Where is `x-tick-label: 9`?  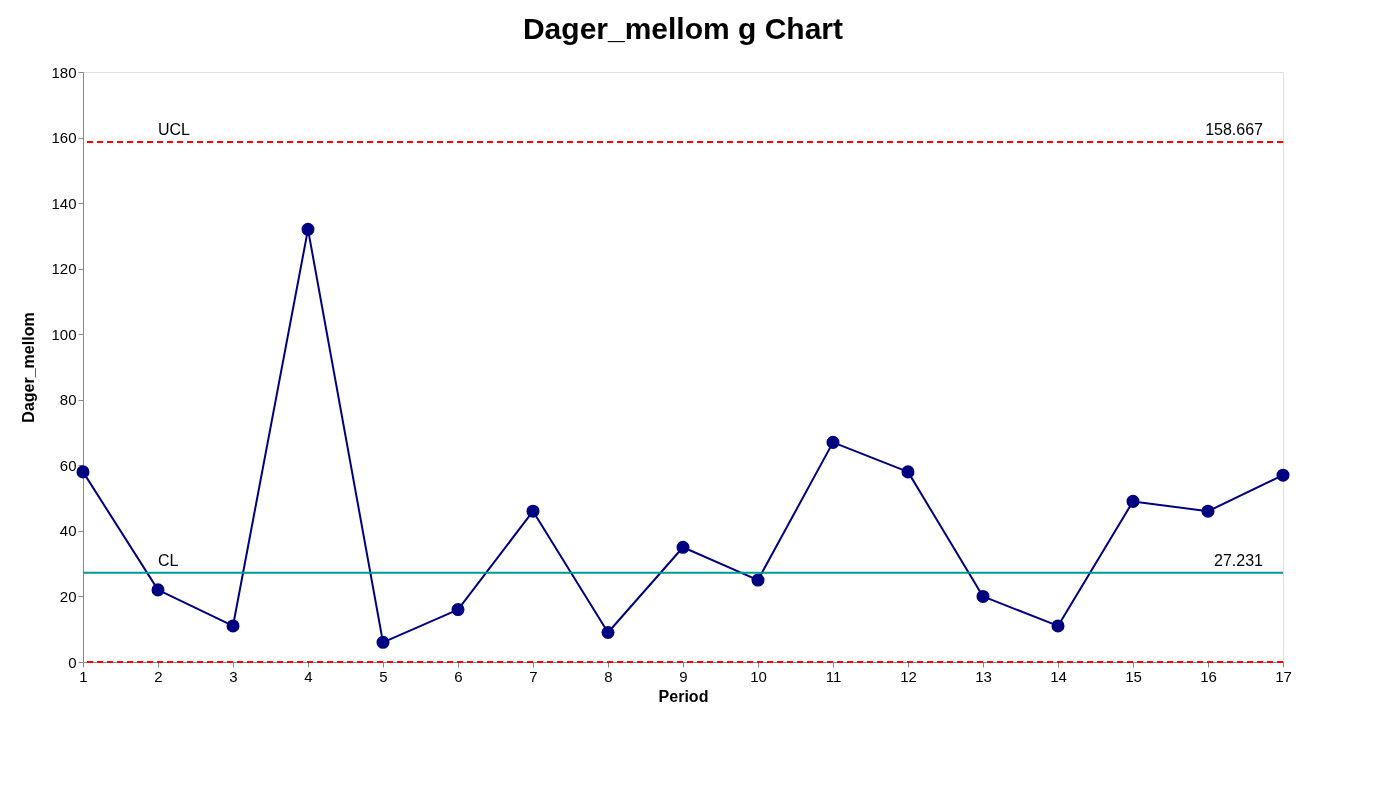 x-tick-label: 9 is located at coordinates (683, 676).